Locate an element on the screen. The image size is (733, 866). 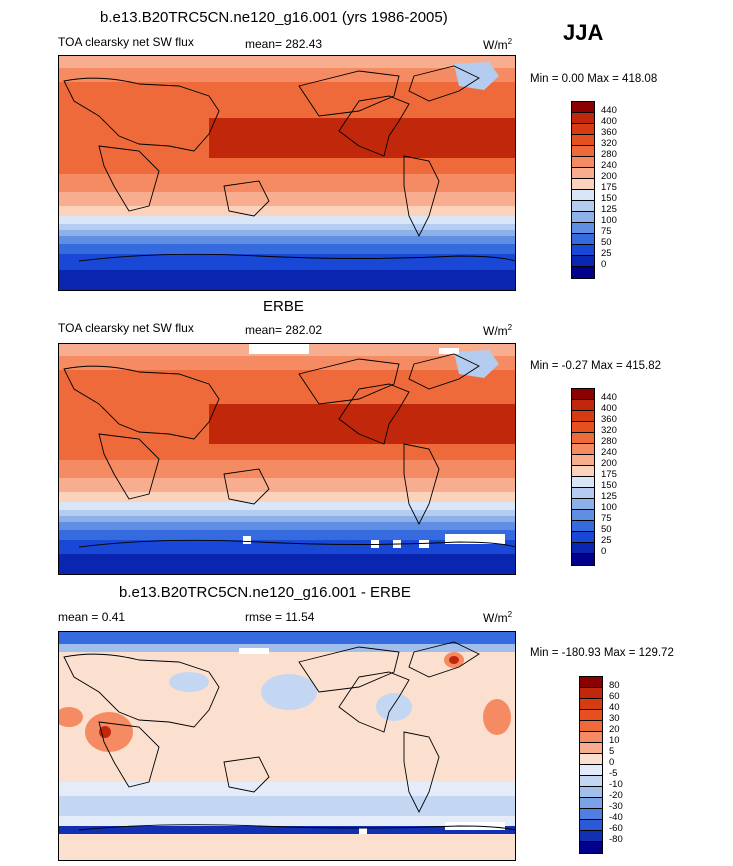
colorbar-tick-label: 440 is located at coordinates (609, 397).